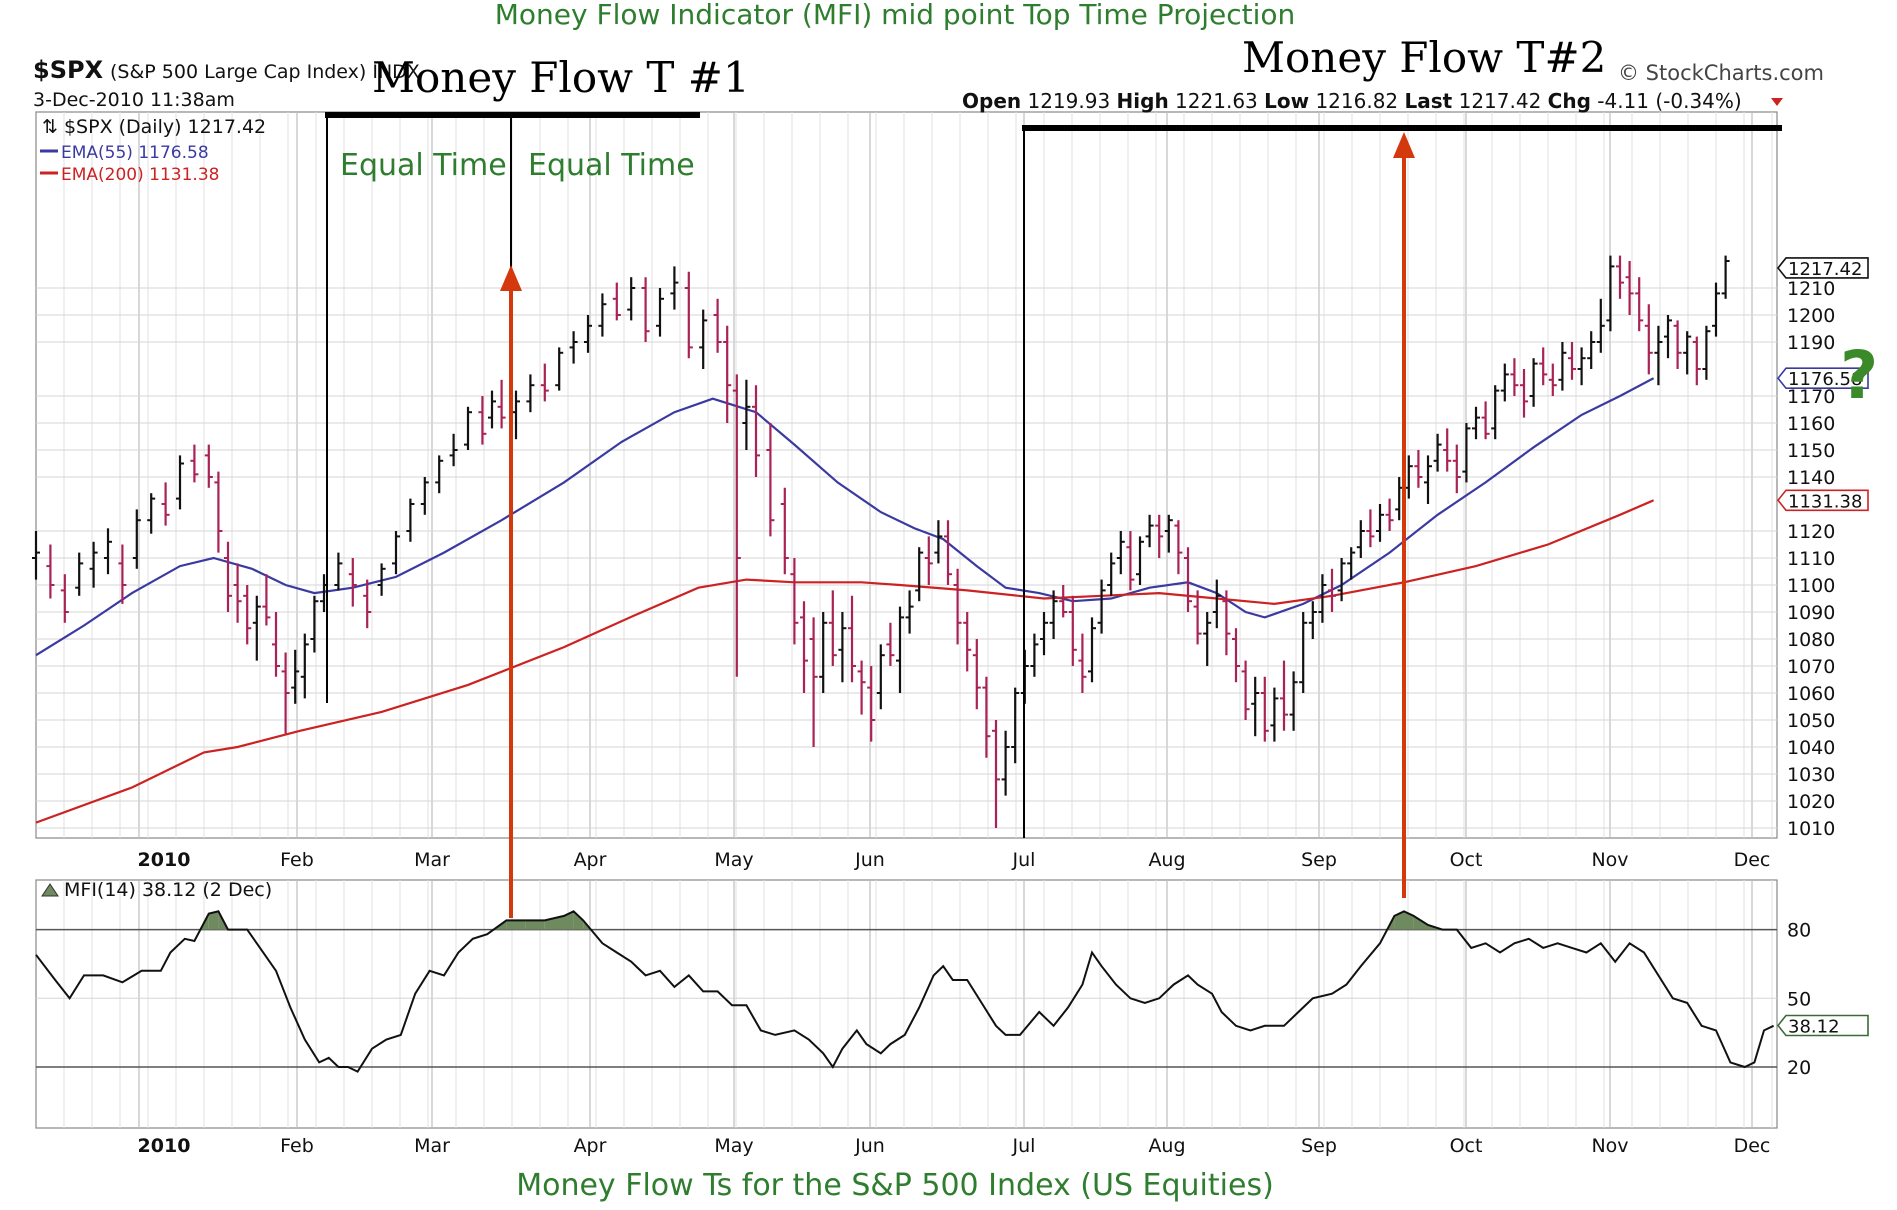 This screenshot has height=1210, width=1897. I want to click on last-price-tag-box, so click(1822, 268).